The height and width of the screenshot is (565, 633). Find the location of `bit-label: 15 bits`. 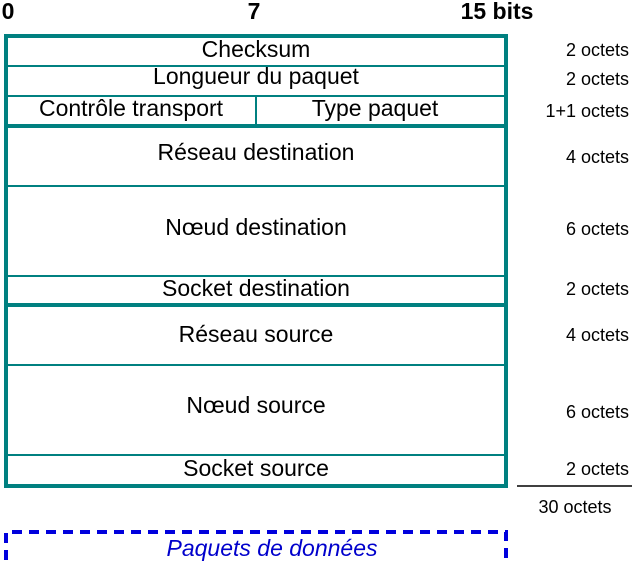

bit-label: 15 bits is located at coordinates (497, 12).